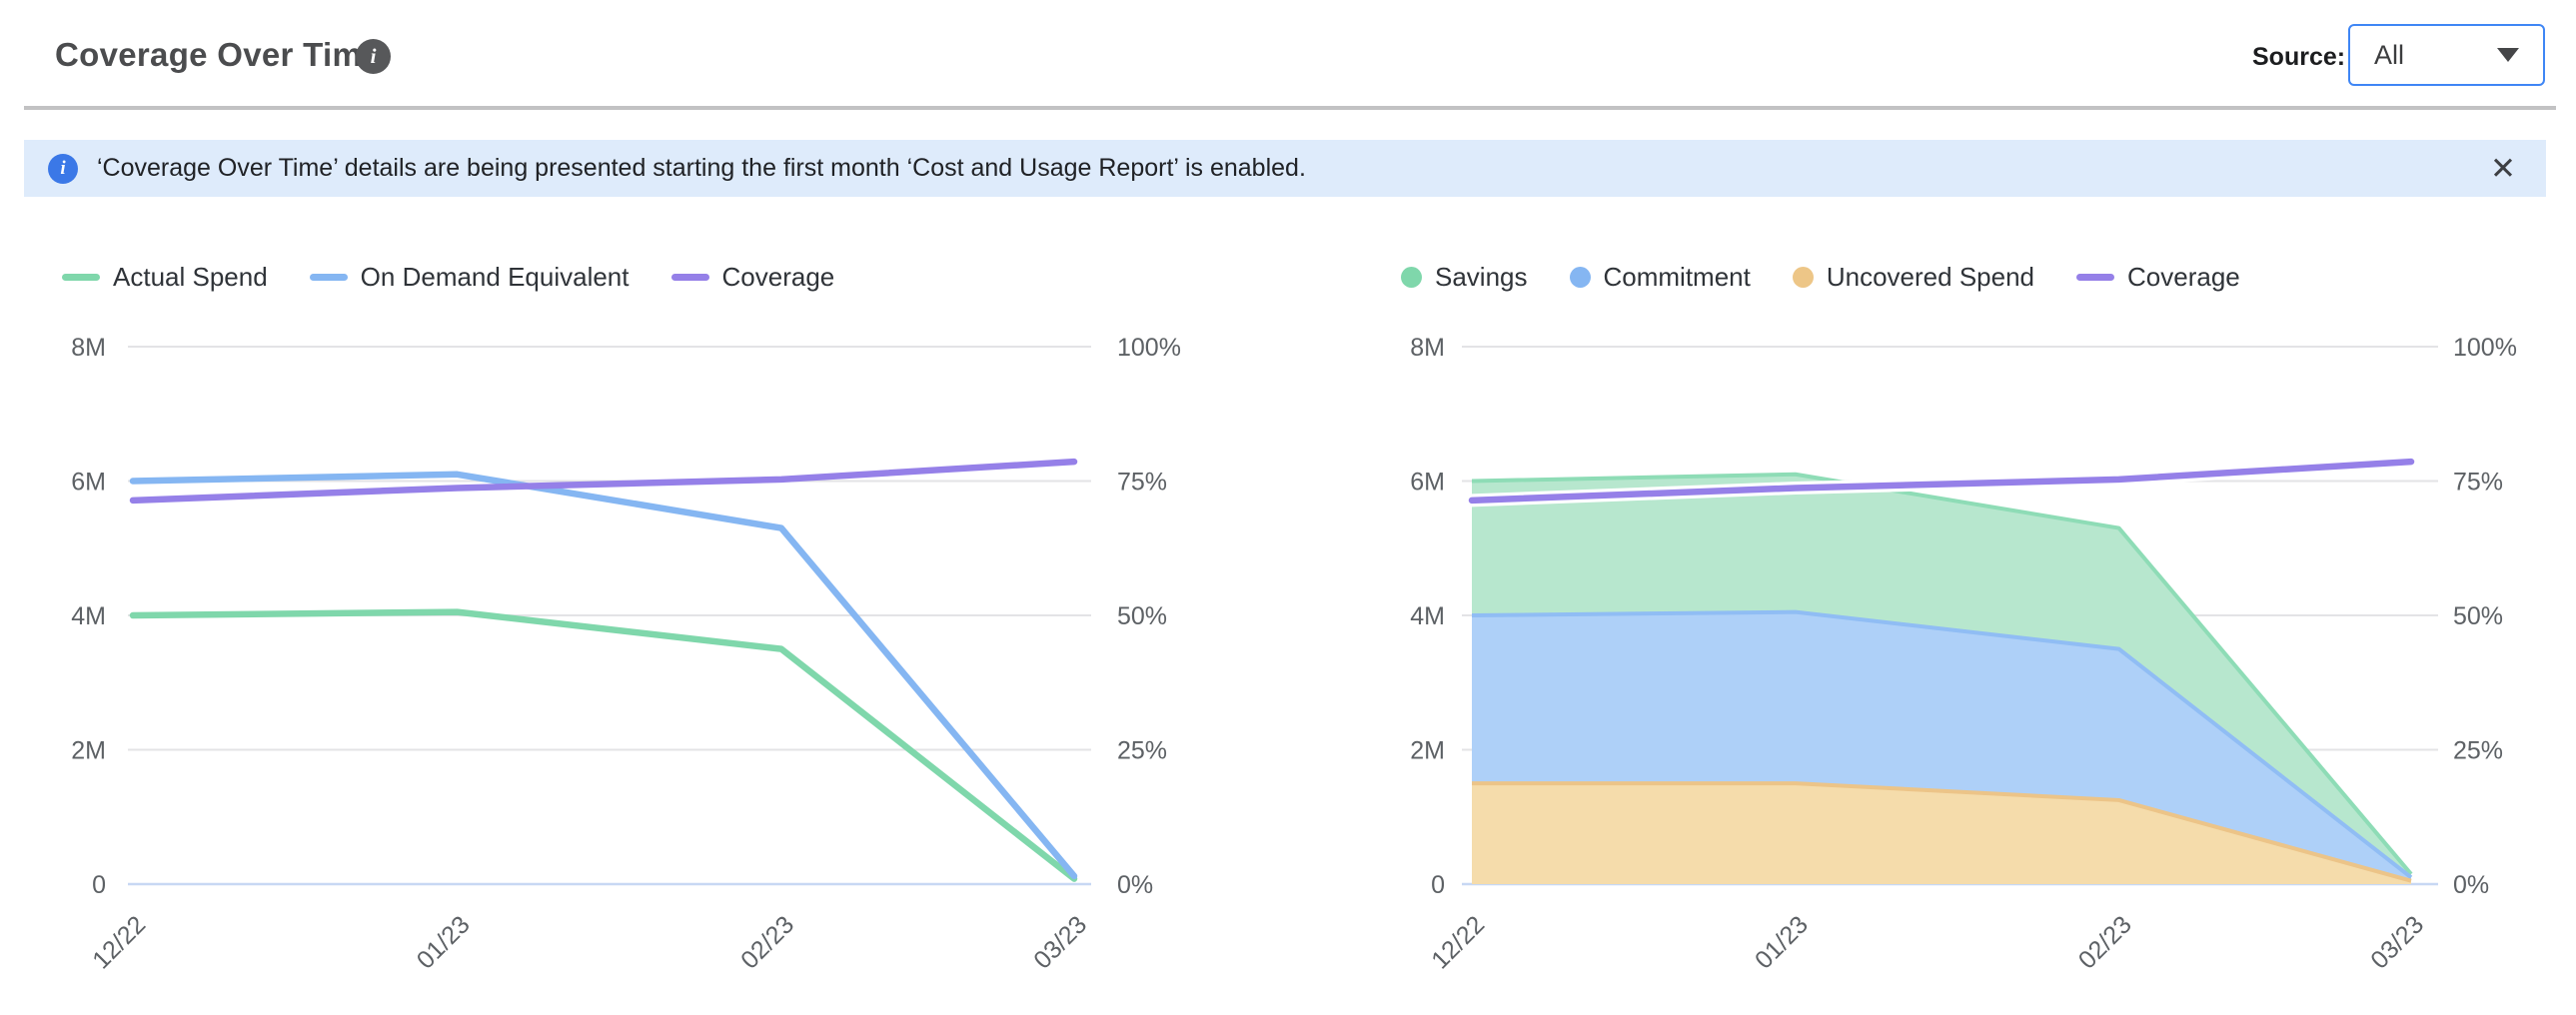  I want to click on legend-spend-chart: Actual Spend On Demand Equivalent Coverage, so click(448, 277).